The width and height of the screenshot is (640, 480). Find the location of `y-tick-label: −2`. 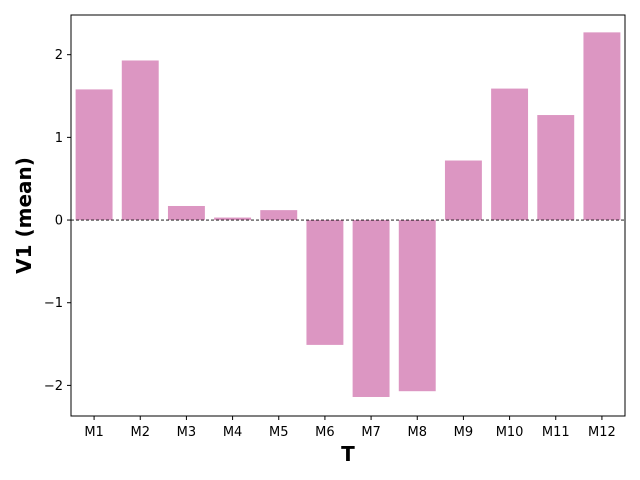

y-tick-label: −2 is located at coordinates (53, 386).